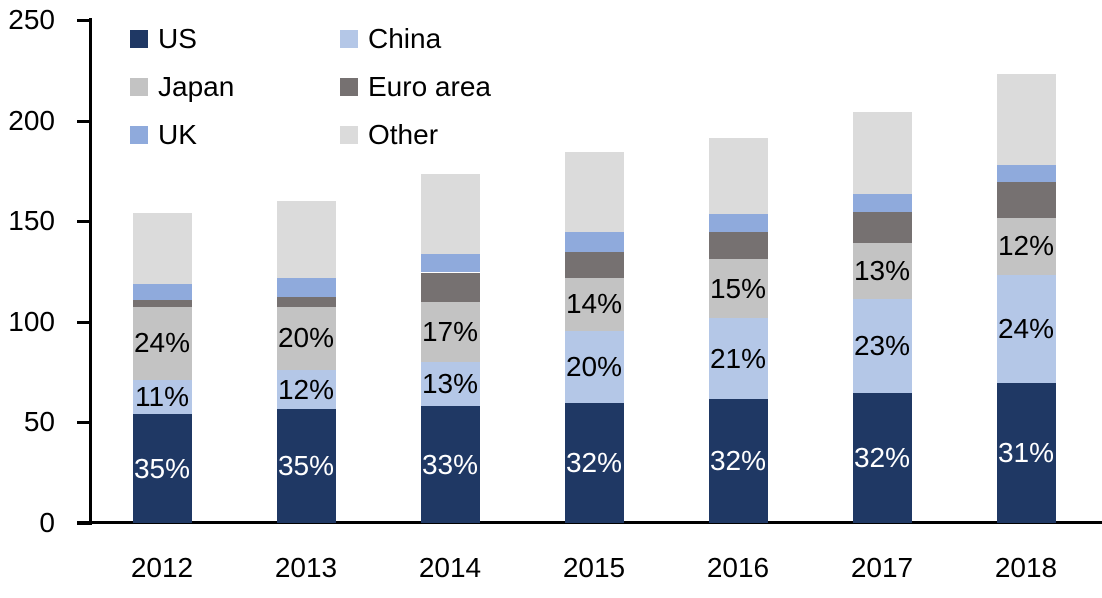  What do you see at coordinates (455, 39) in the screenshot?
I see `legend-item-china: China` at bounding box center [455, 39].